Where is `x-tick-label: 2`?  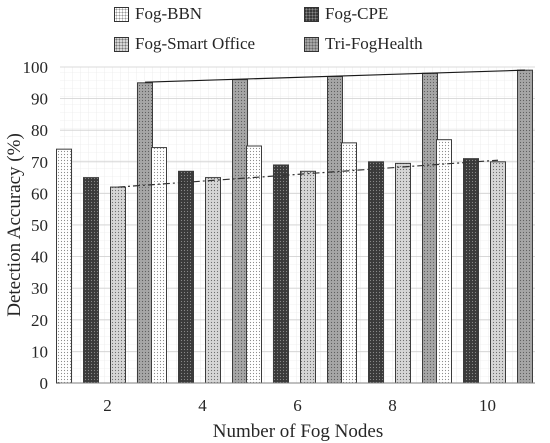
x-tick-label: 2 is located at coordinates (107, 405).